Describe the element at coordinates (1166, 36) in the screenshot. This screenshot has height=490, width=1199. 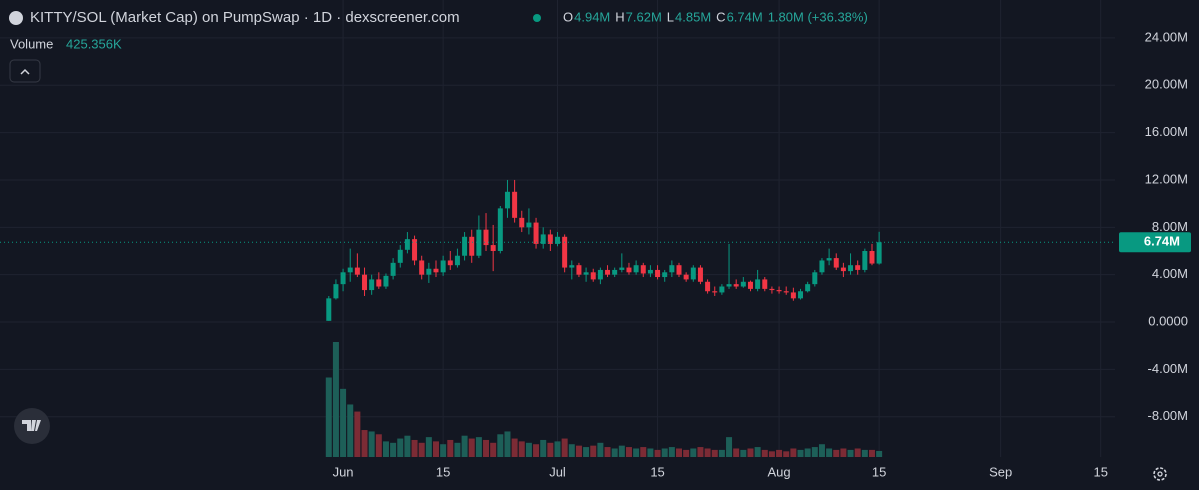
I see `y-tick-label: 24.00M` at that location.